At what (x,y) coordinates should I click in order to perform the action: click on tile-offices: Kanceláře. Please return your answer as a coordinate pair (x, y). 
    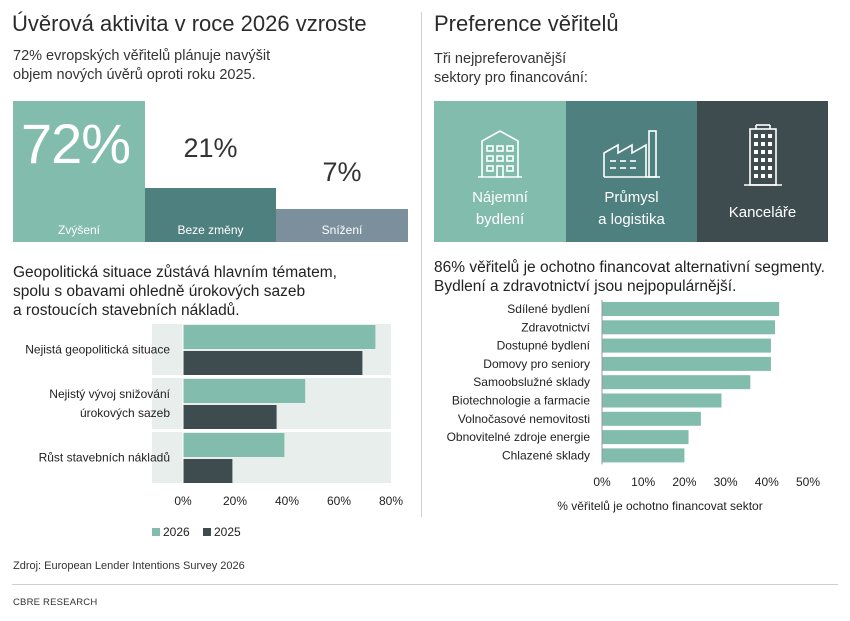
    Looking at the image, I should click on (762, 171).